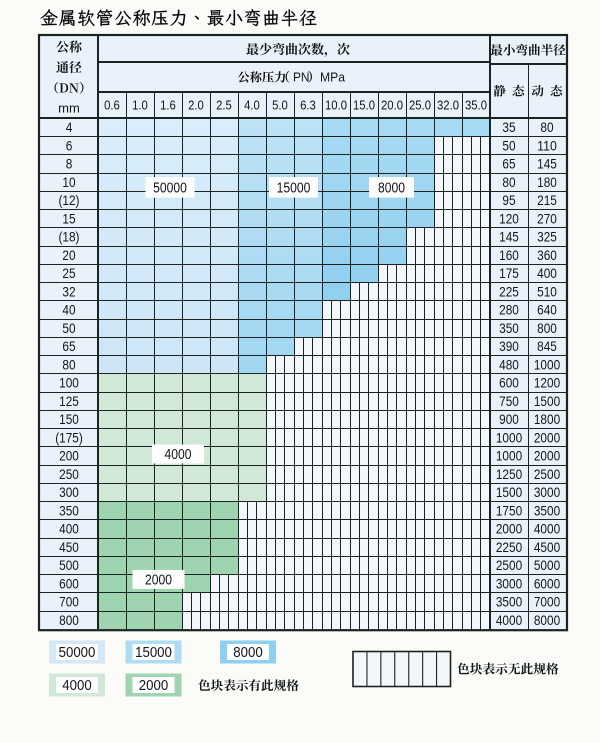 This screenshot has height=743, width=600. Describe the element at coordinates (547, 583) in the screenshot. I see `svg-text: 6000` at that location.